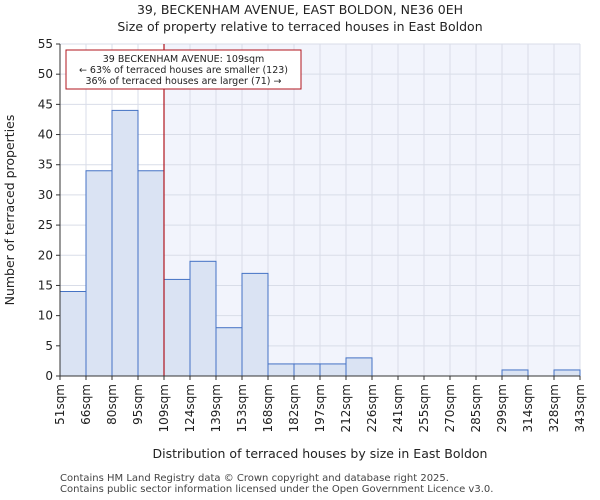 The image size is (600, 500). I want to click on y-tick-label: 20, so click(45, 255).